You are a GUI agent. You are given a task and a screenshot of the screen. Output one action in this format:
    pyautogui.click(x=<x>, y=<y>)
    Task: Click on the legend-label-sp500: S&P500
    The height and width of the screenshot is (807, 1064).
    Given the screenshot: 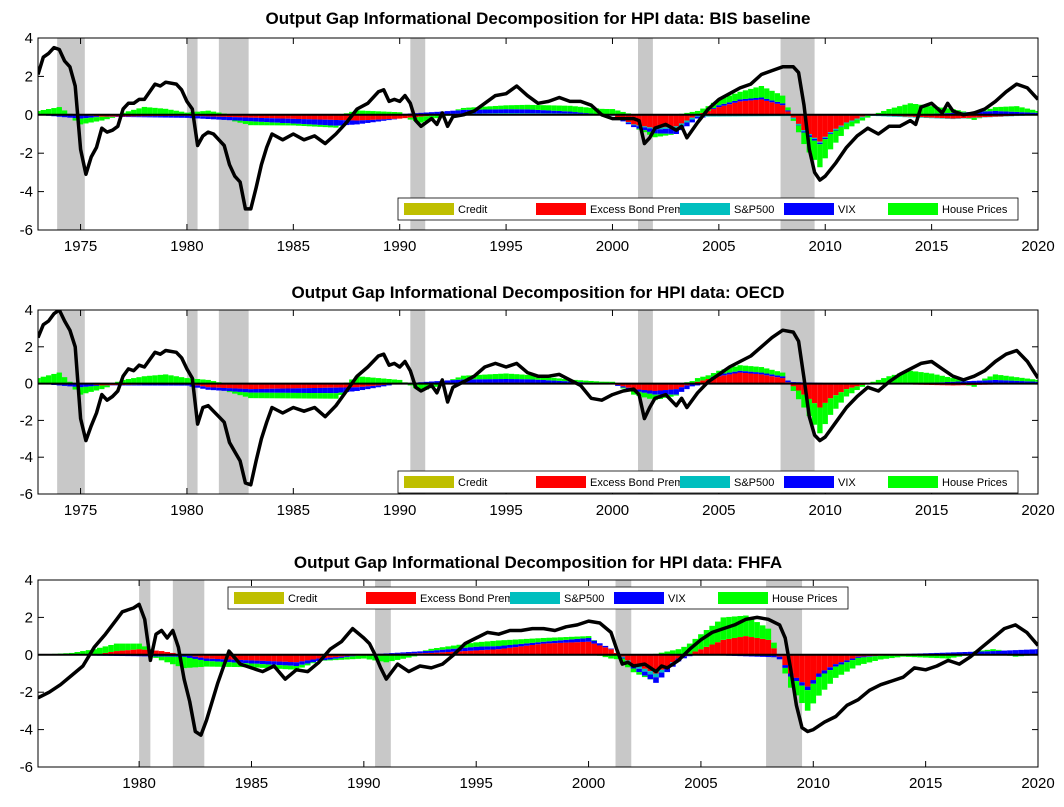 What is the action you would take?
    pyautogui.click(x=584, y=599)
    